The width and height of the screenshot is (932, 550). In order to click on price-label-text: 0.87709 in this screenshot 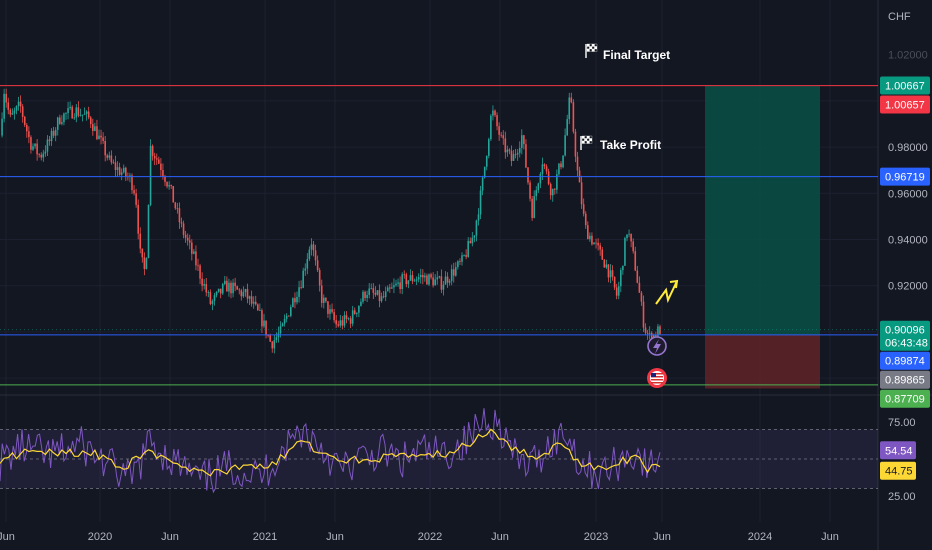, I will do `click(905, 400)`.